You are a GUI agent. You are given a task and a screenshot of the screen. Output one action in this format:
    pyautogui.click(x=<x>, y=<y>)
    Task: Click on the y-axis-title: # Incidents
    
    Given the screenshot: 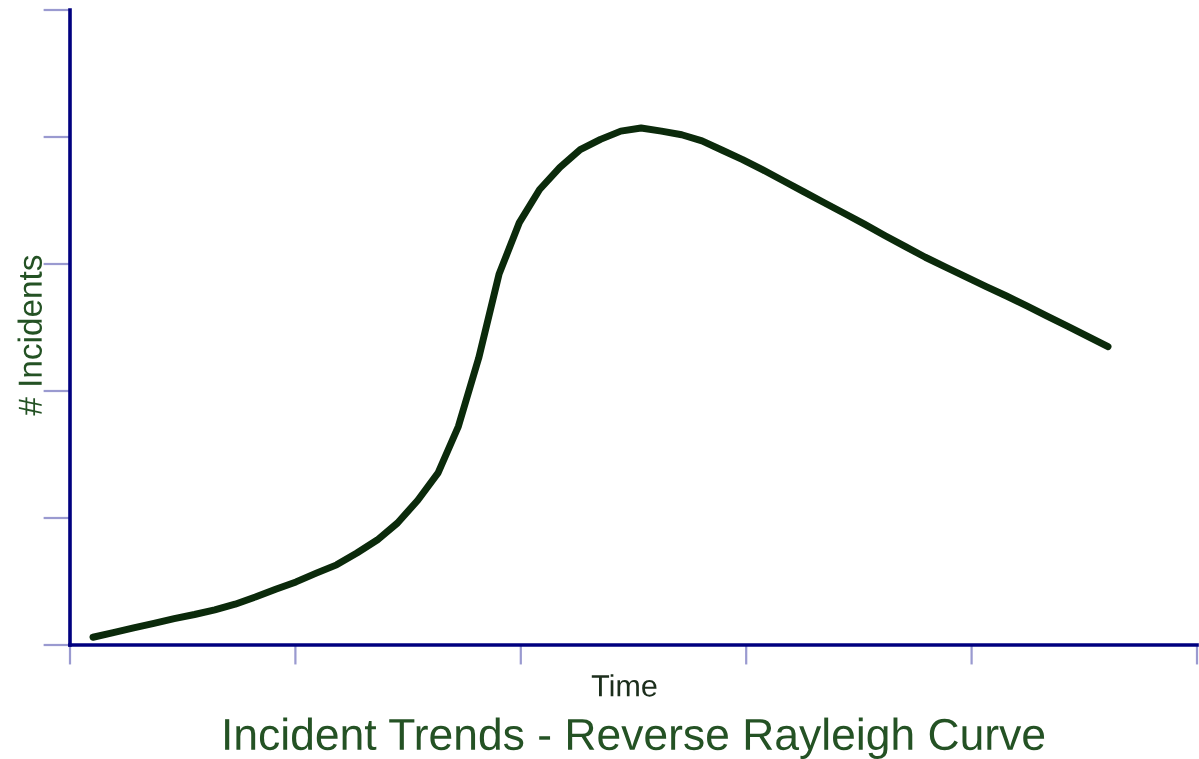 What is the action you would take?
    pyautogui.click(x=29, y=335)
    